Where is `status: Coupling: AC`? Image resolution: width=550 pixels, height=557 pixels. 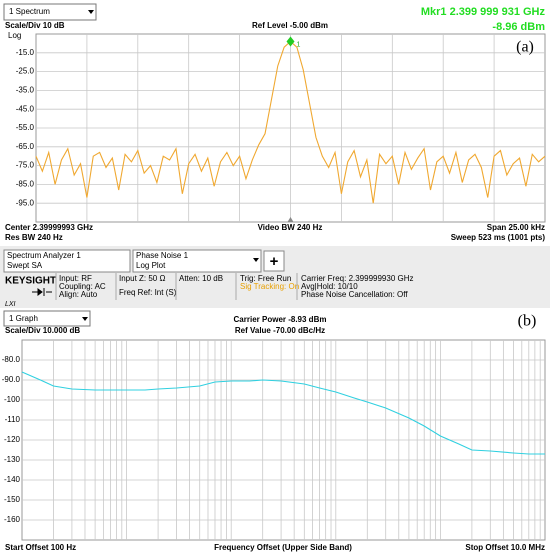 status: Coupling: AC is located at coordinates (82, 286).